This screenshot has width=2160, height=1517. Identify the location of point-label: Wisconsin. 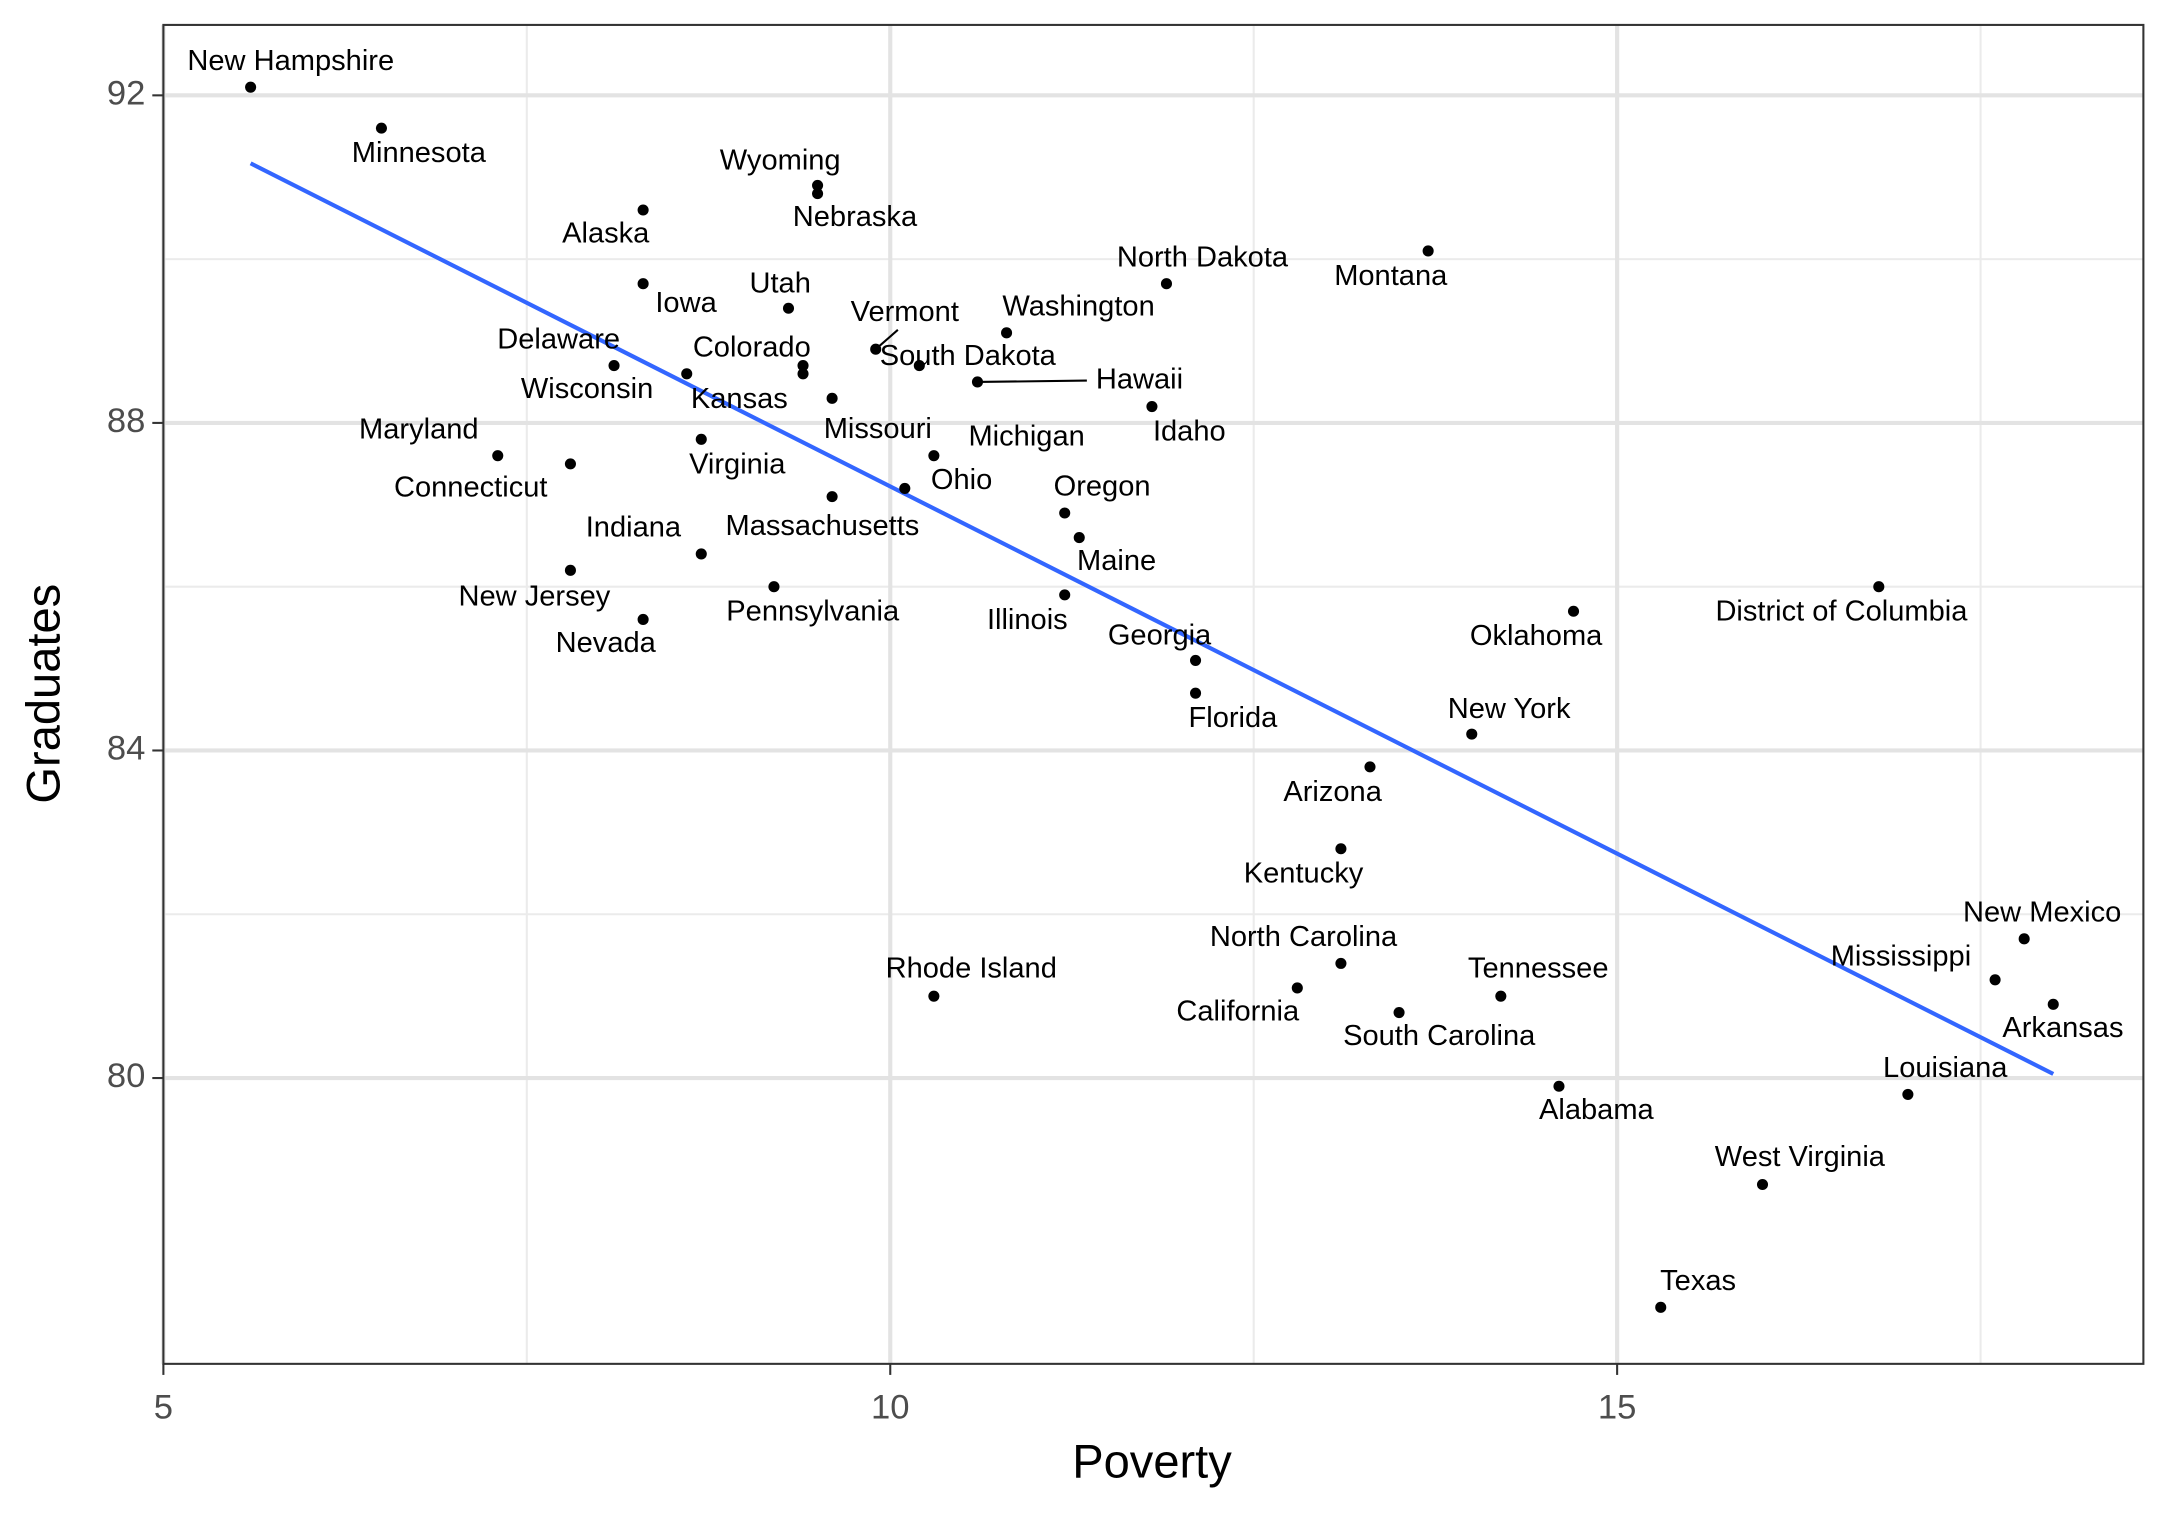
(587, 389).